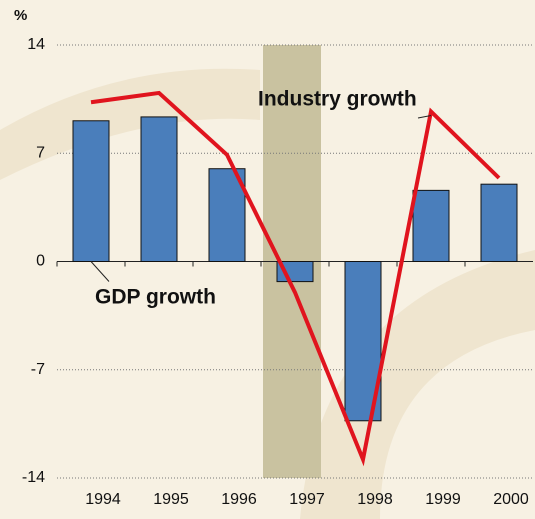  Describe the element at coordinates (443, 499) in the screenshot. I see `x-tick-label: 1999` at that location.